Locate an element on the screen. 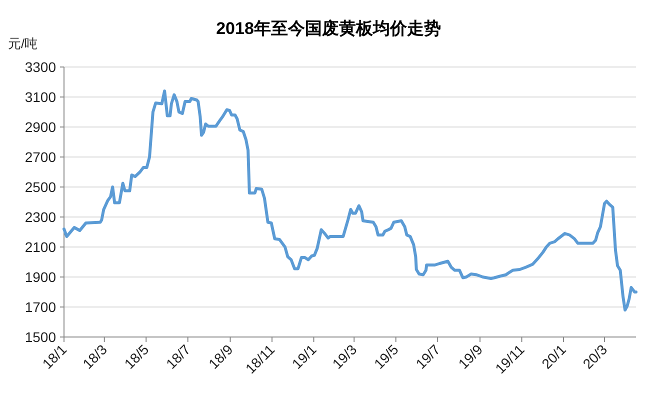  y-axis-title: 元/吨 is located at coordinates (23, 43).